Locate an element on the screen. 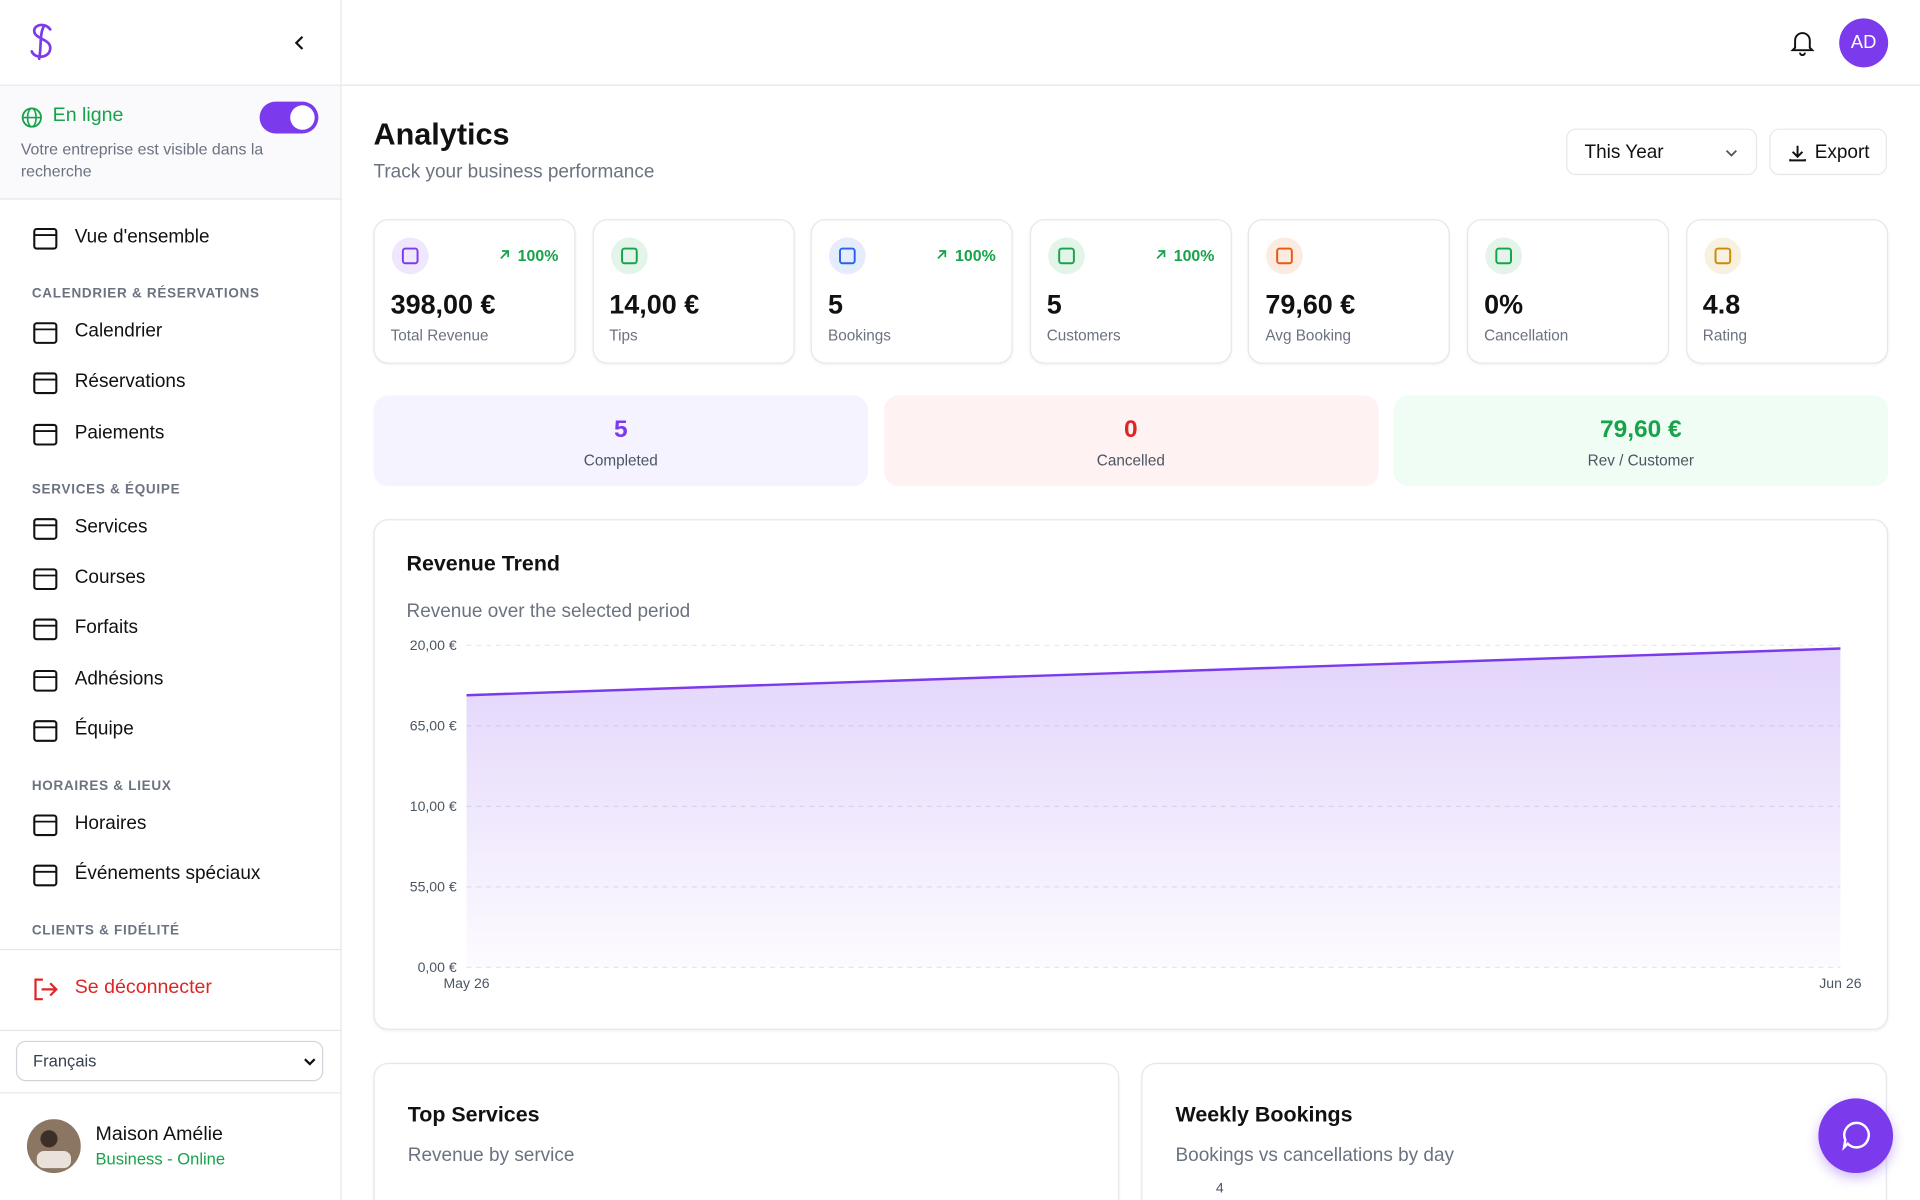 Image resolution: width=1920 pixels, height=1200 pixels. logo is located at coordinates (43, 41).